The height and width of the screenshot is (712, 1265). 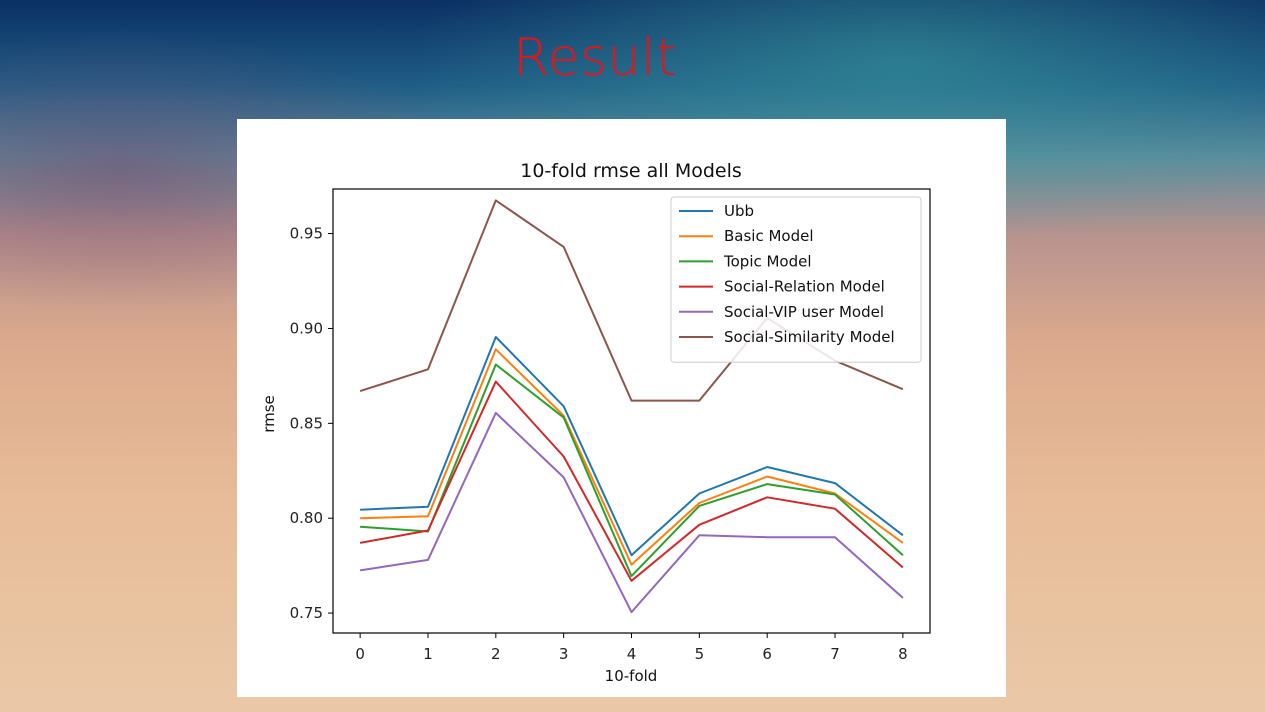 I want to click on legend-label: Topic Model, so click(x=767, y=261).